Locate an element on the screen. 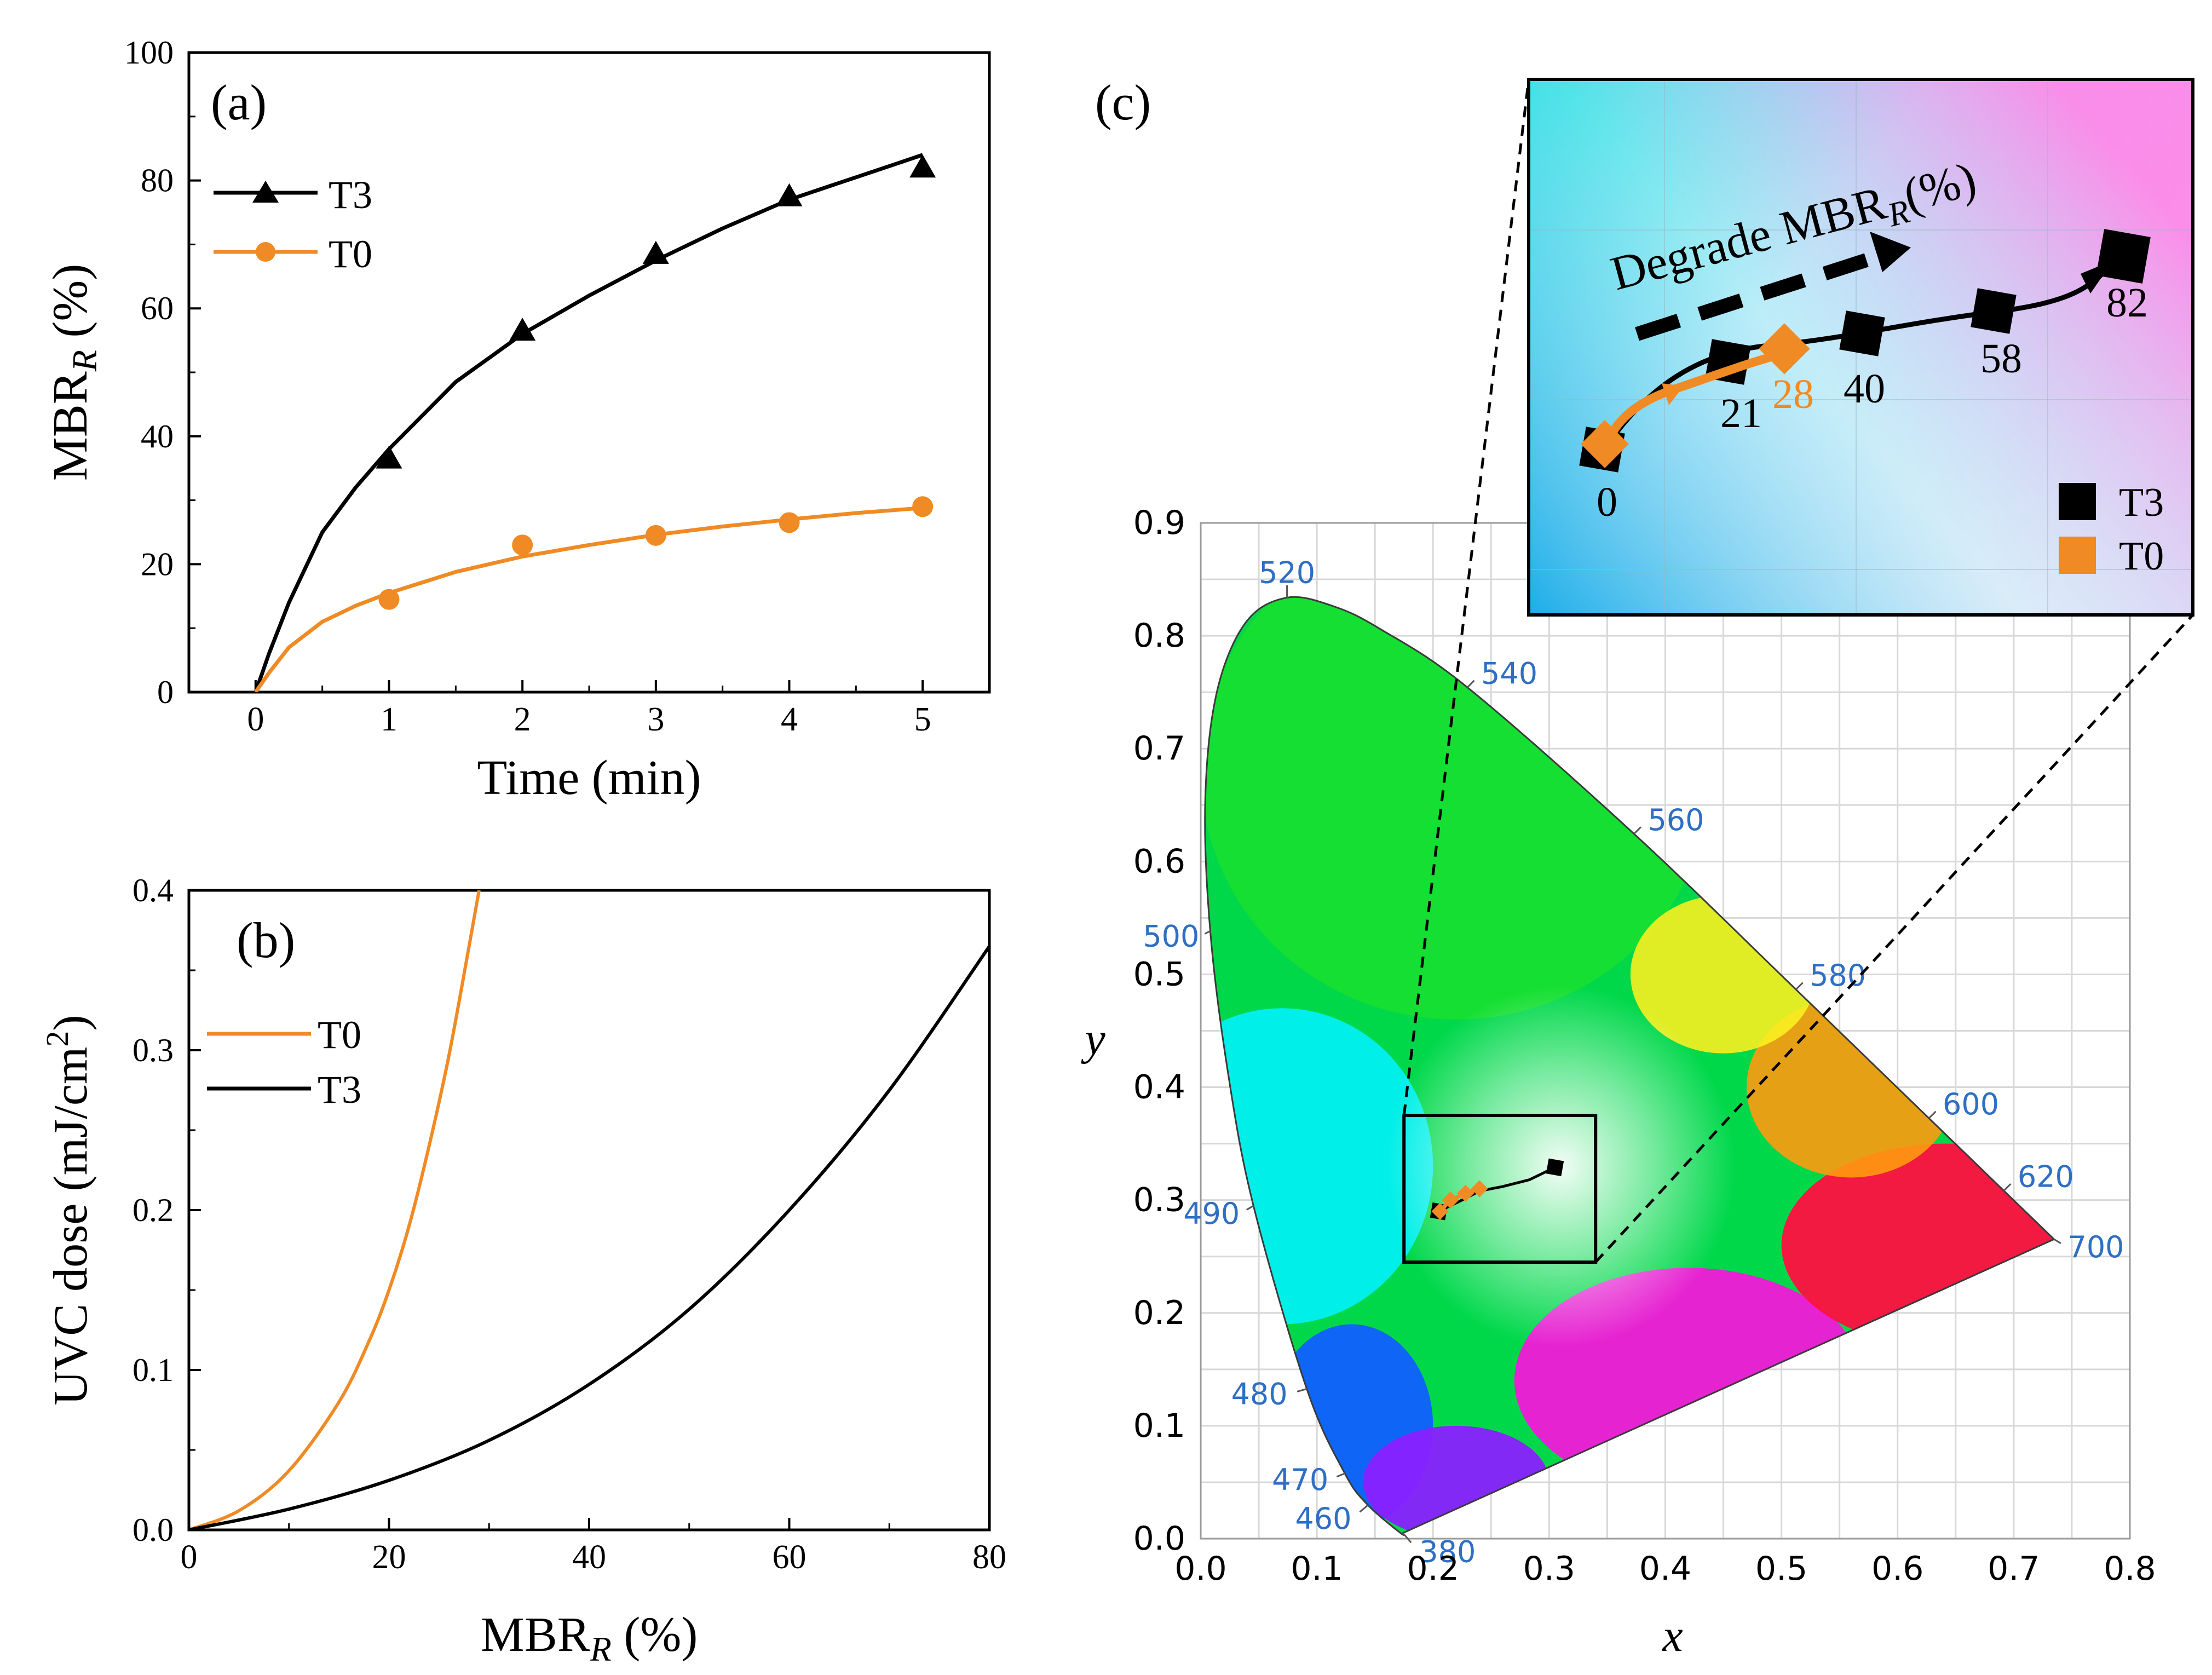 This screenshot has height=1675, width=2212. wavelength-label-560: 560 is located at coordinates (1676, 820).